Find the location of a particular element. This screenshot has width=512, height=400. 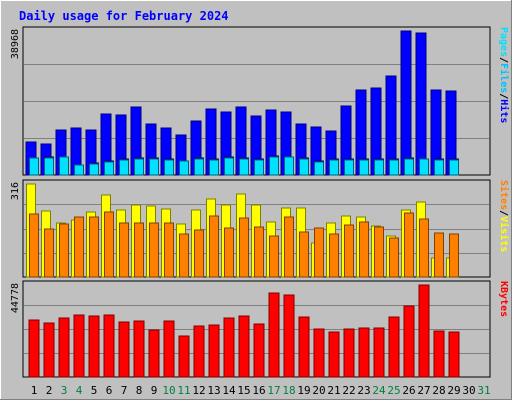

x-tick-label: 10 is located at coordinates (168, 390).